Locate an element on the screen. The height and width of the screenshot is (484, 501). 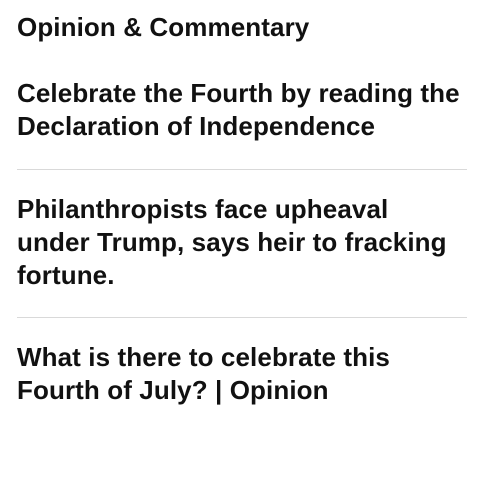
section-title: Opinion & Commentary is located at coordinates (163, 27).